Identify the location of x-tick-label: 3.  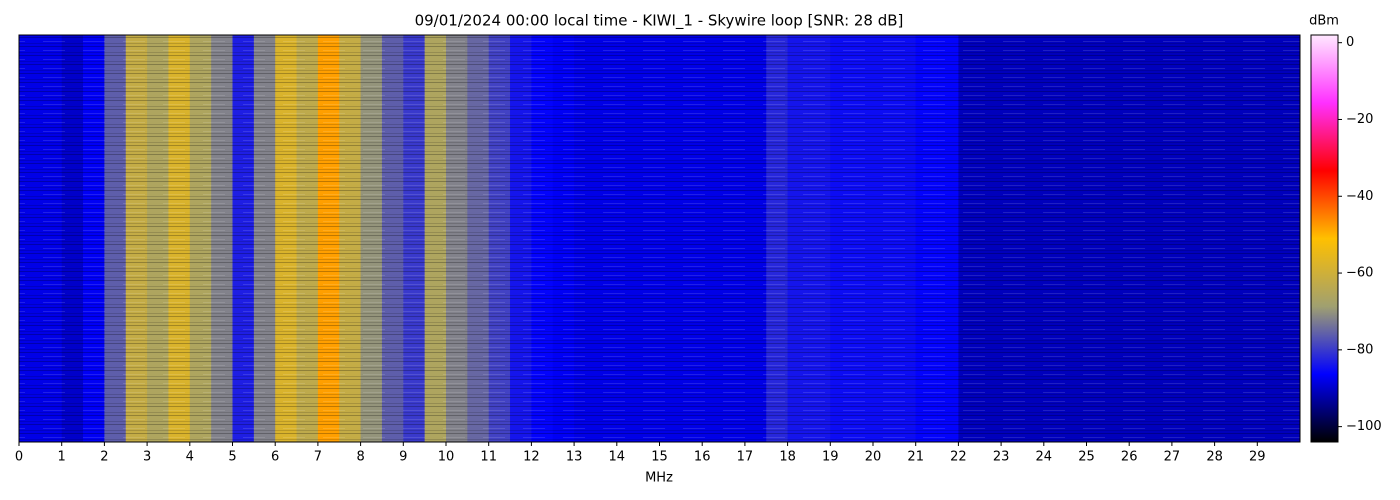
(147, 457).